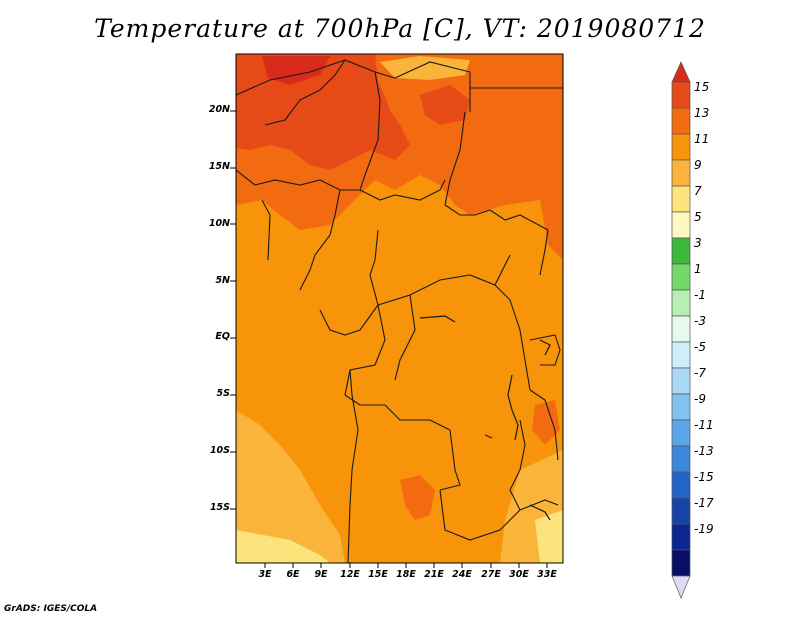 The height and width of the screenshot is (618, 800). Describe the element at coordinates (698, 217) in the screenshot. I see `colorbar-label: 5` at that location.